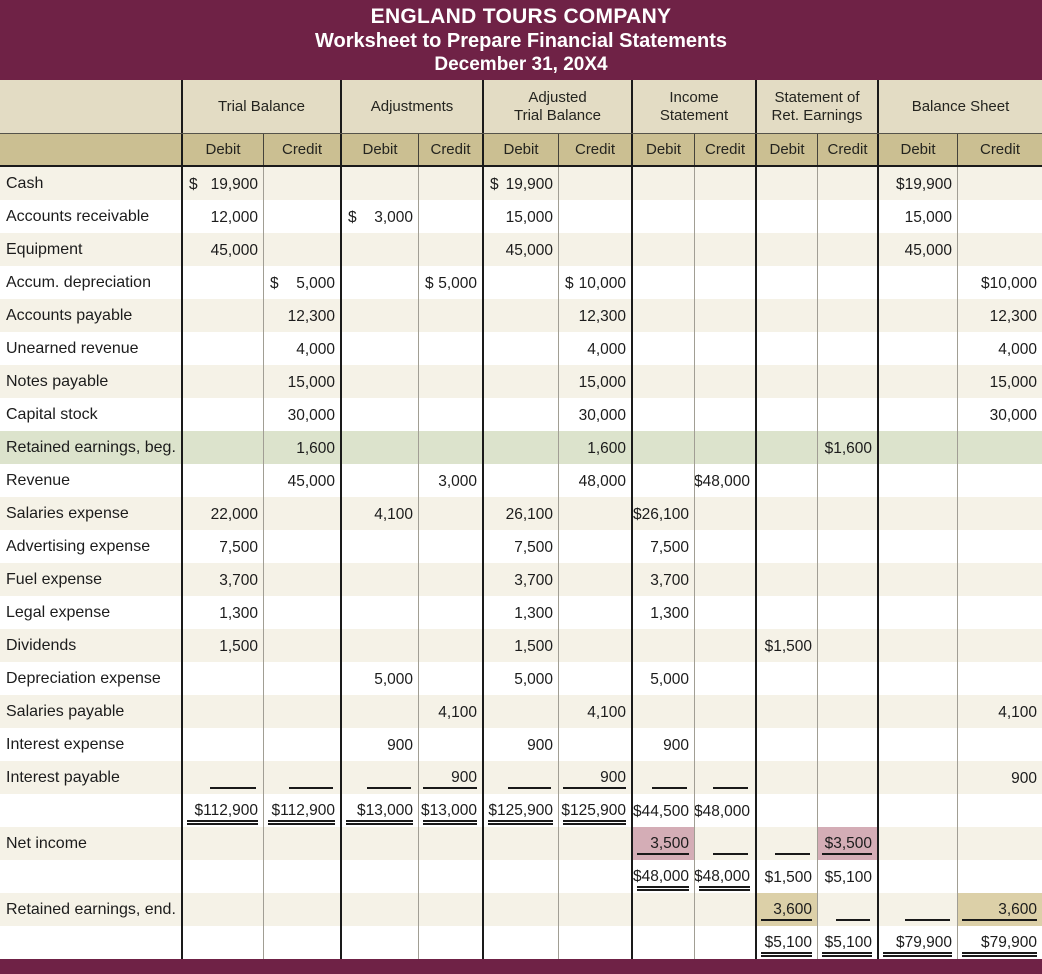 This screenshot has width=1042, height=974. Describe the element at coordinates (262, 106) in the screenshot. I see `group-header-trial-balance: Trial Balance` at that location.